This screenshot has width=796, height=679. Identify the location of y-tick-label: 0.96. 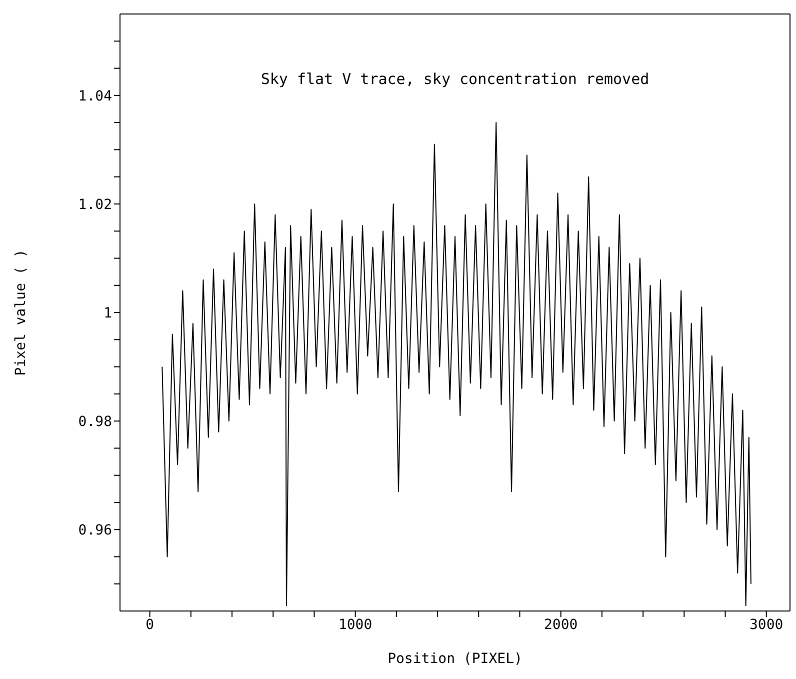
(95, 530).